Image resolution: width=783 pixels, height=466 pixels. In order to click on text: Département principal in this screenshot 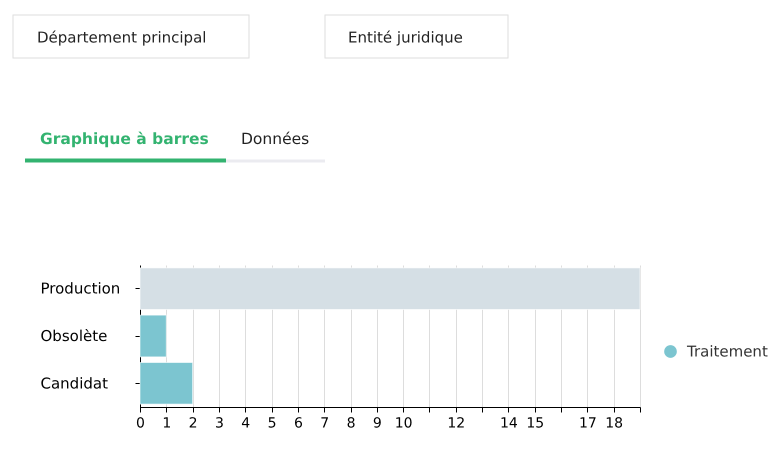, I will do `click(121, 37)`.